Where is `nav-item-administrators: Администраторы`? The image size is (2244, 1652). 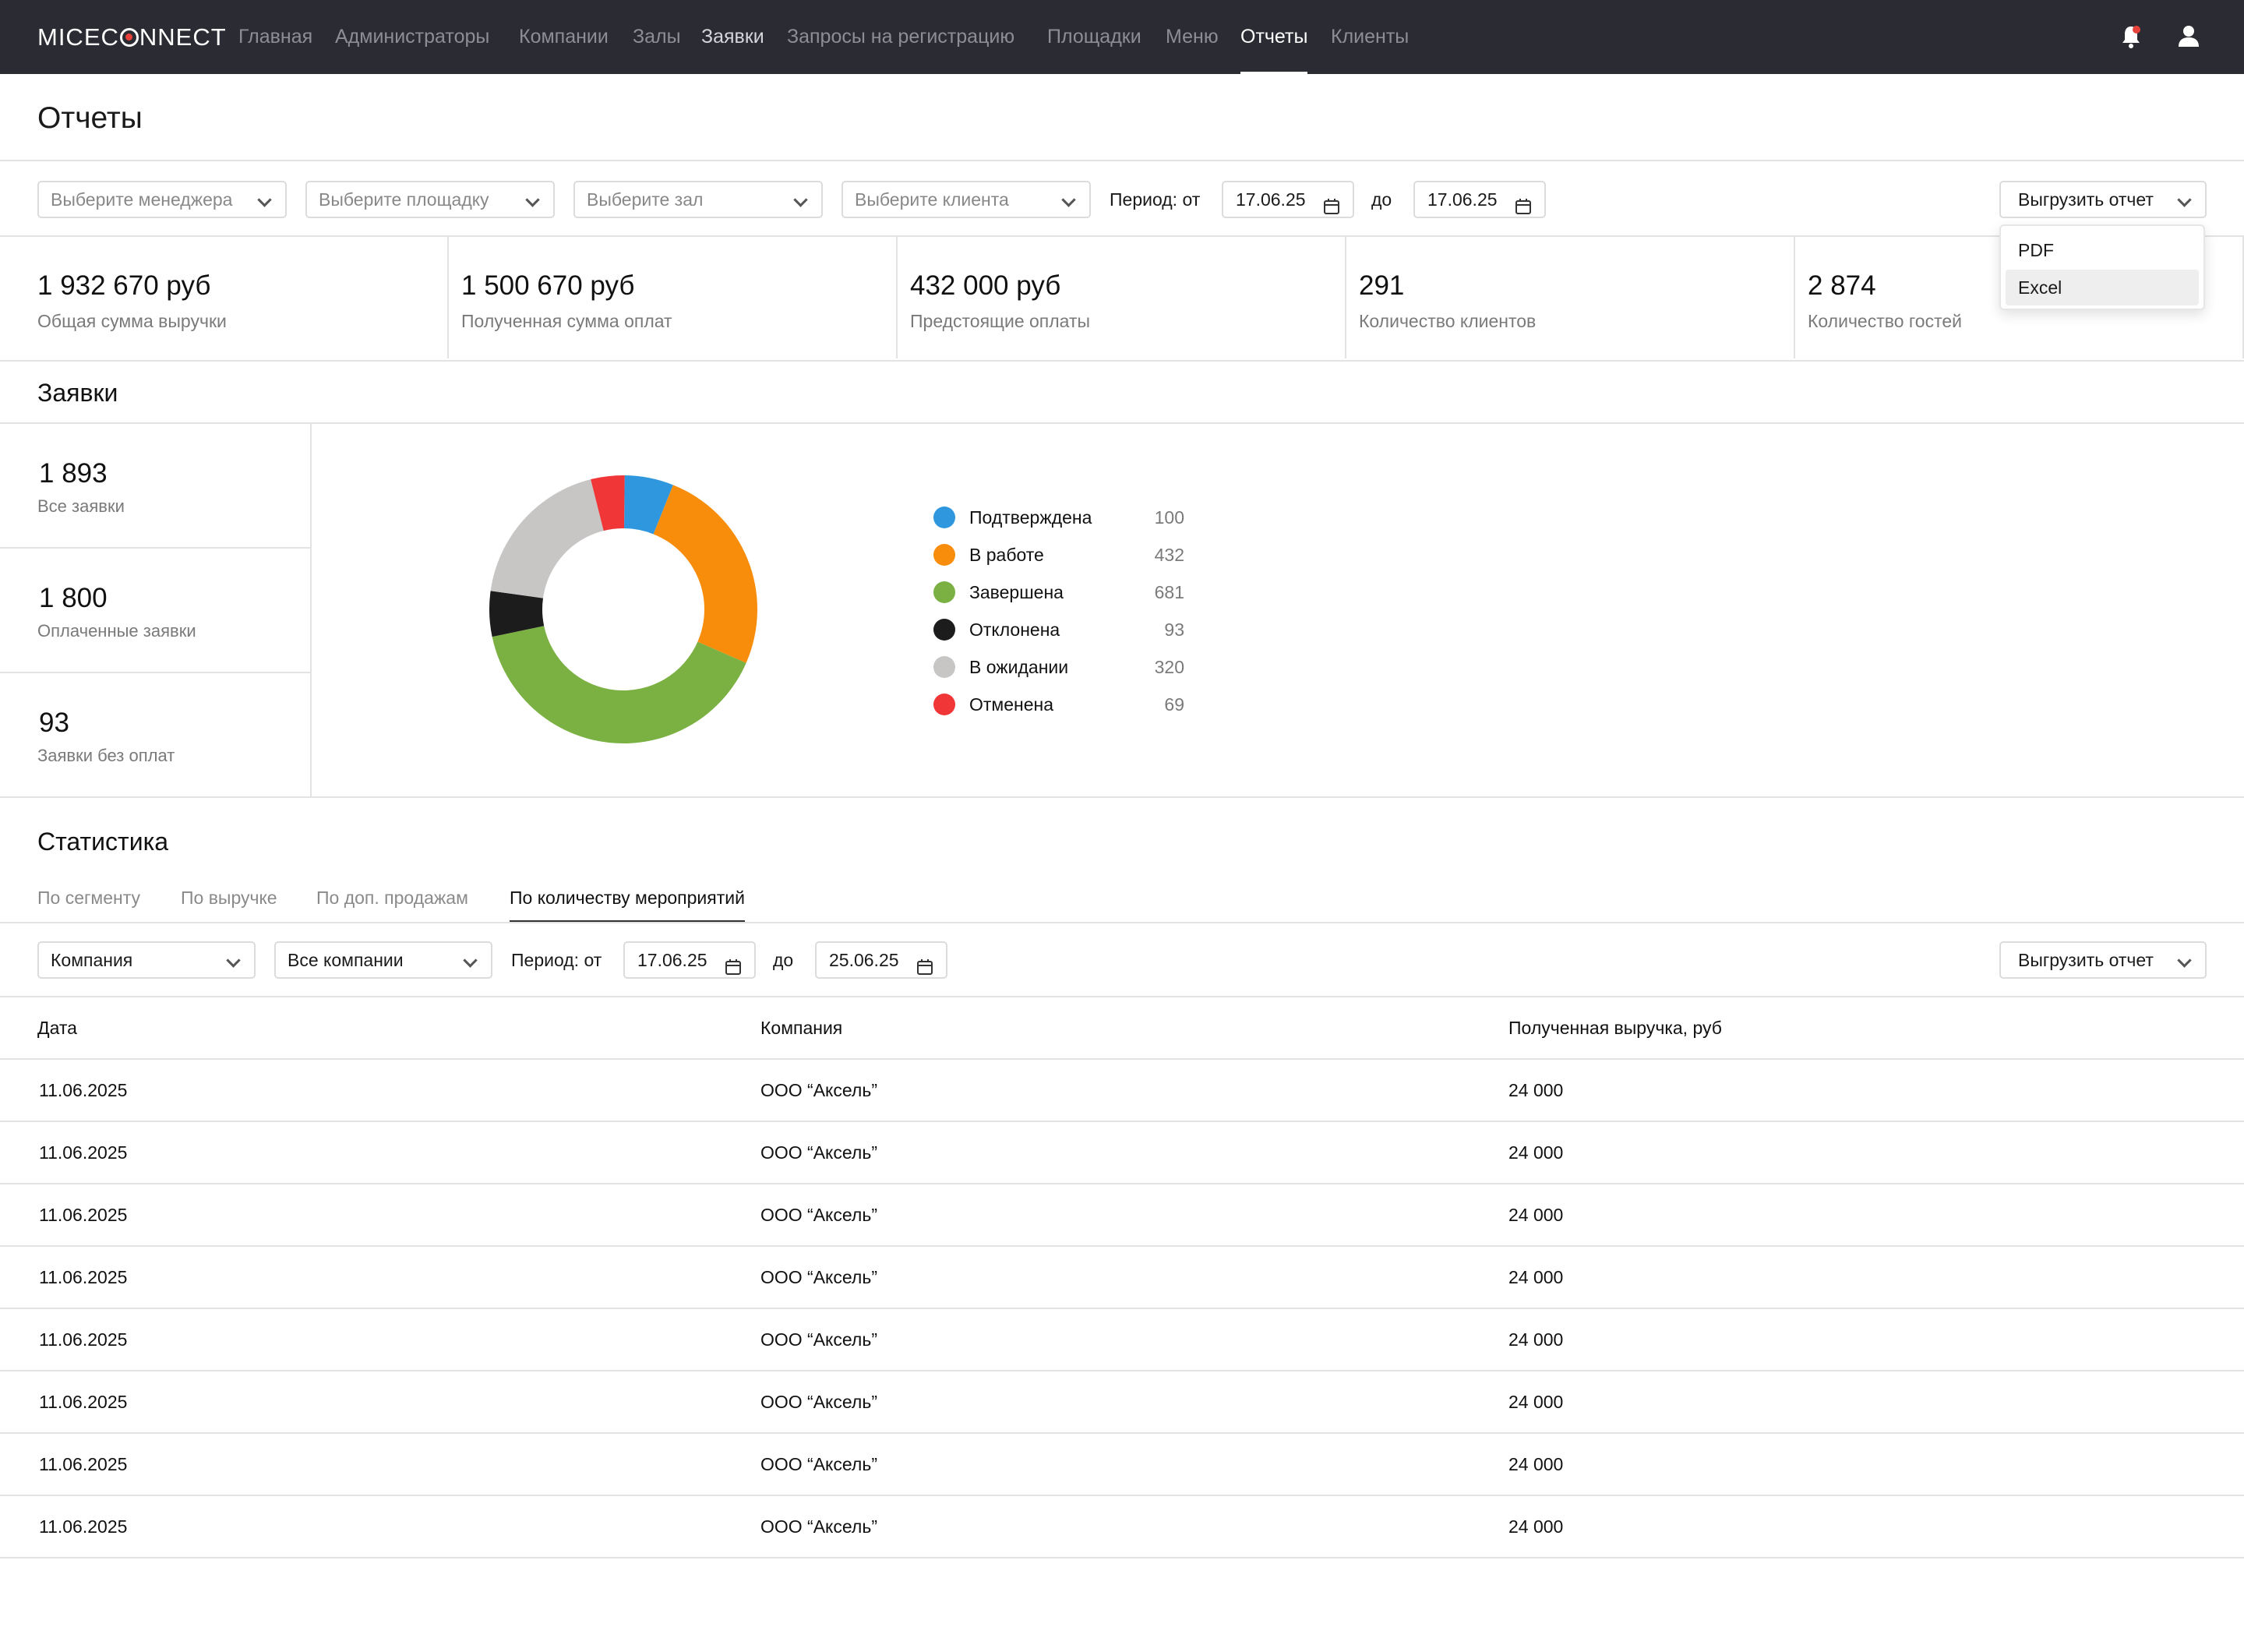
nav-item-administrators: Администраторы is located at coordinates (412, 37).